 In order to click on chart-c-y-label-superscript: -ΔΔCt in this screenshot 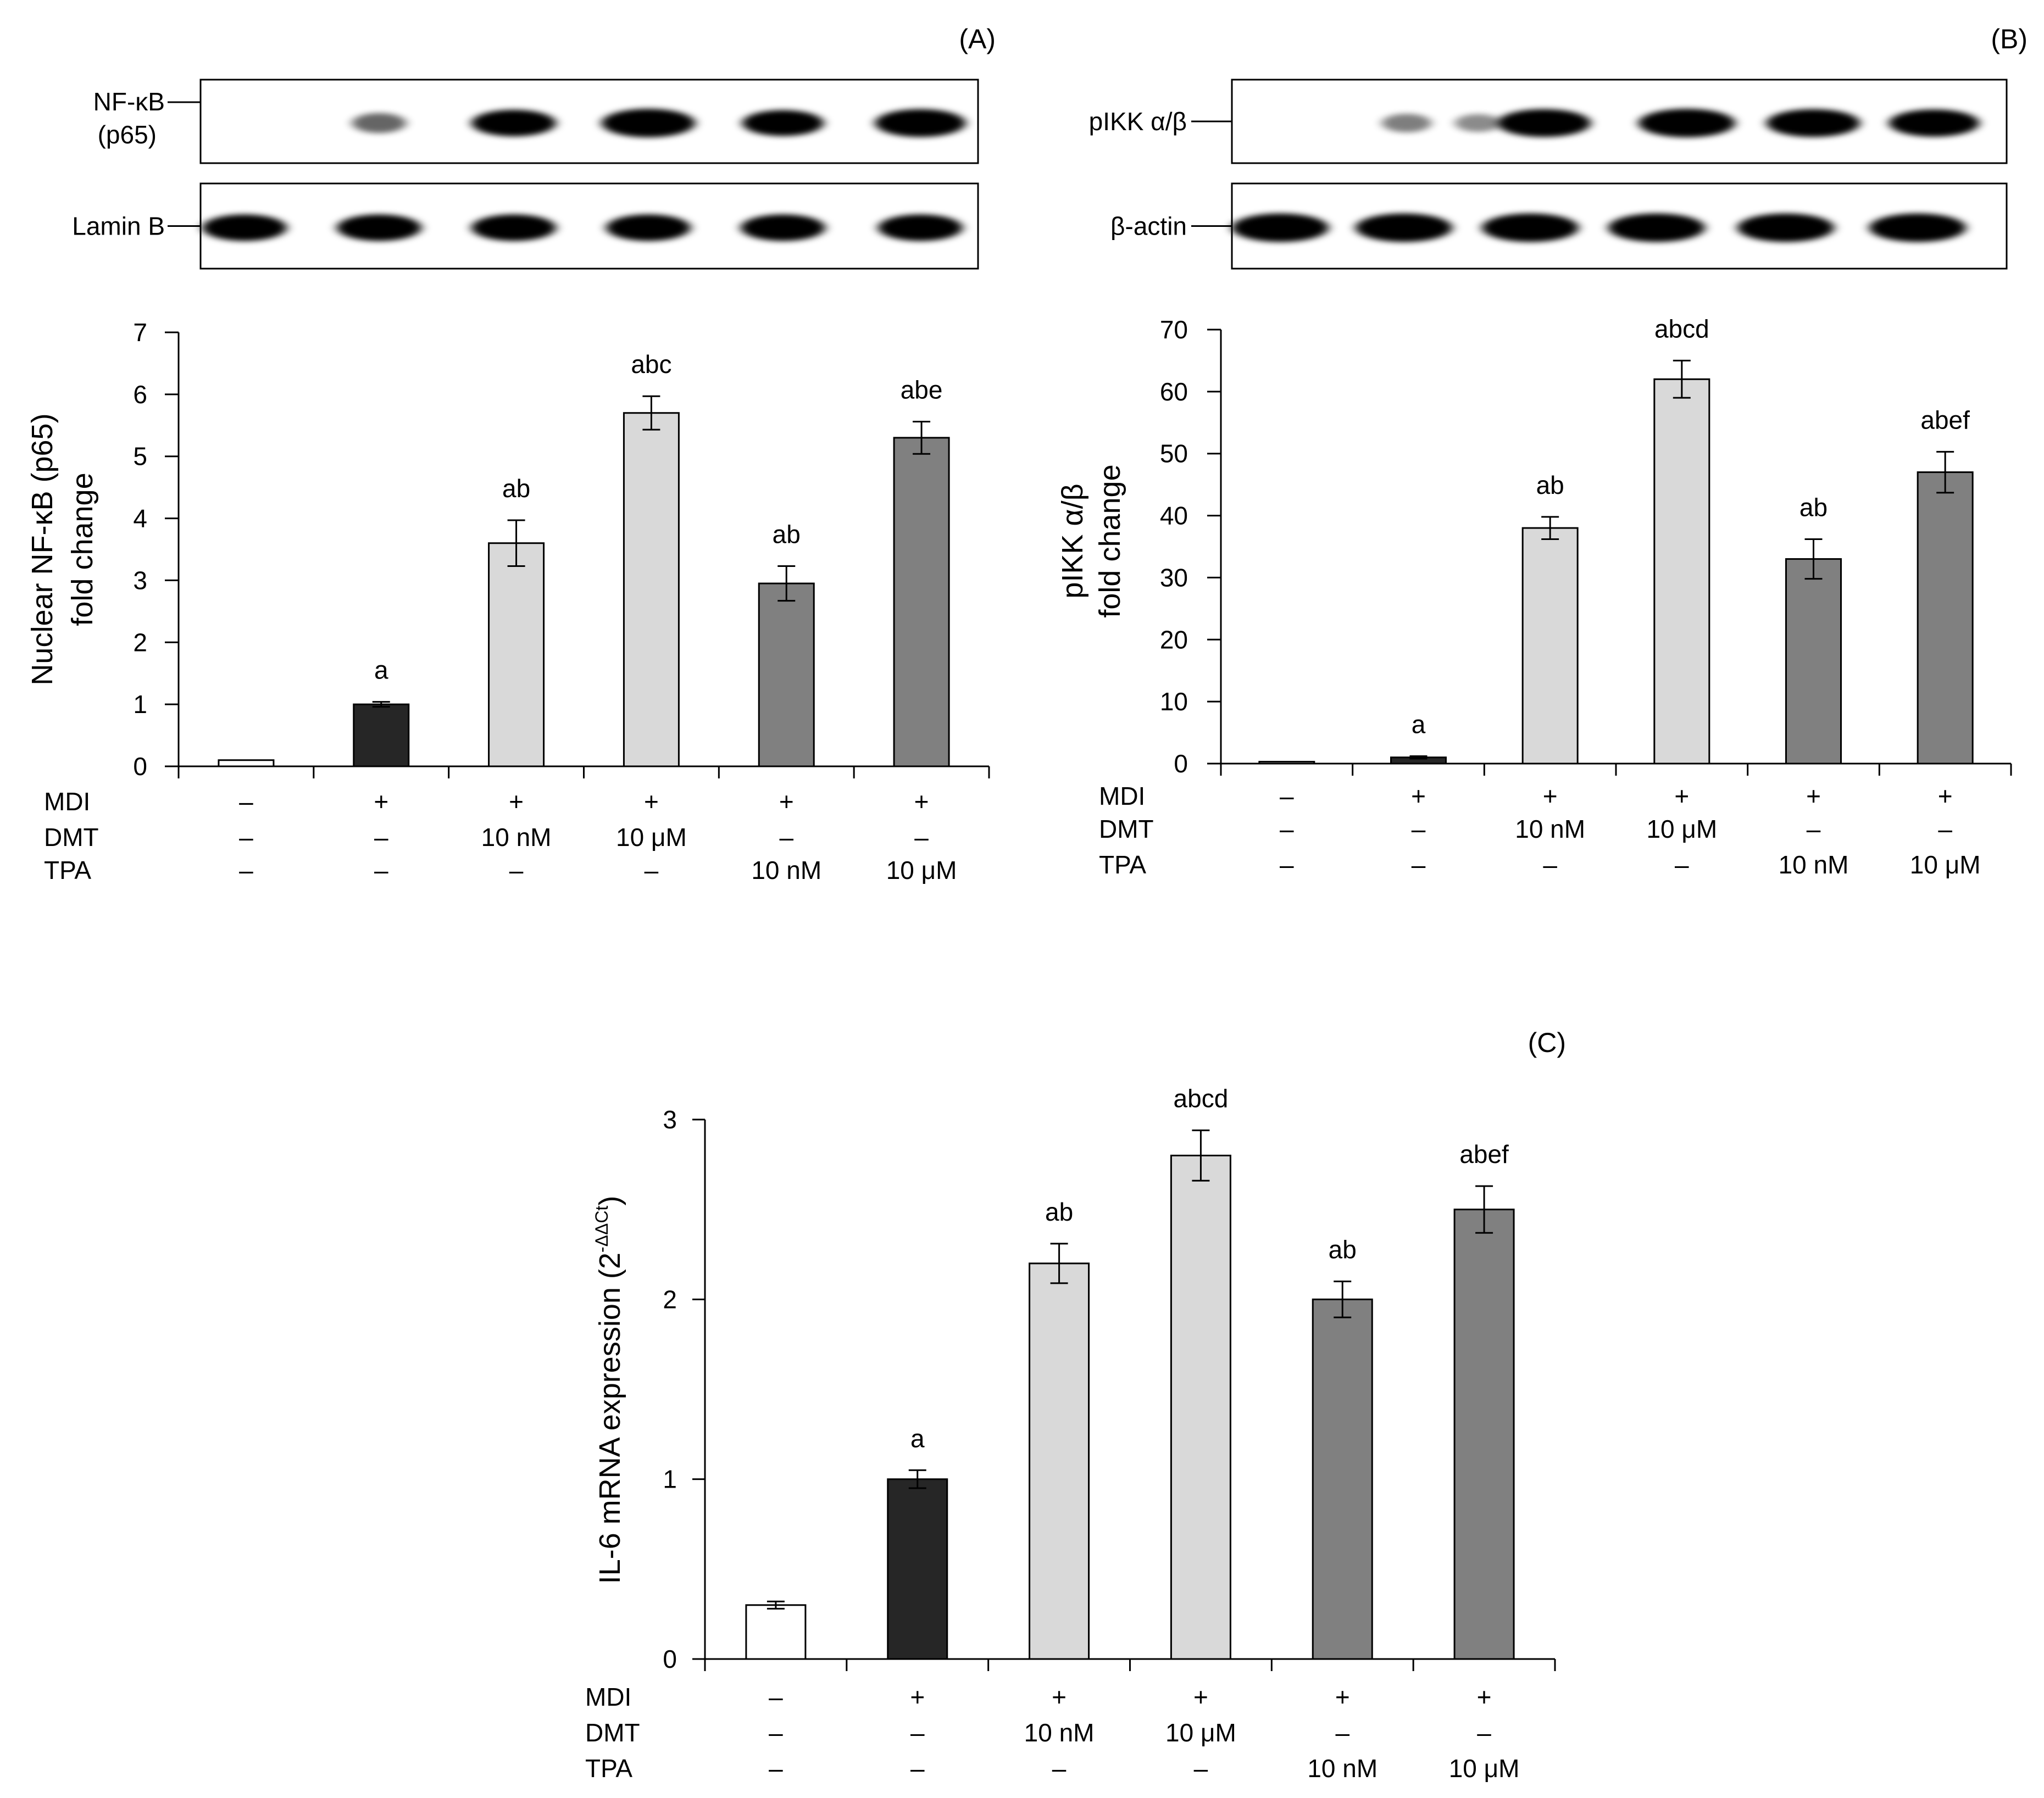, I will do `click(602, 1229)`.